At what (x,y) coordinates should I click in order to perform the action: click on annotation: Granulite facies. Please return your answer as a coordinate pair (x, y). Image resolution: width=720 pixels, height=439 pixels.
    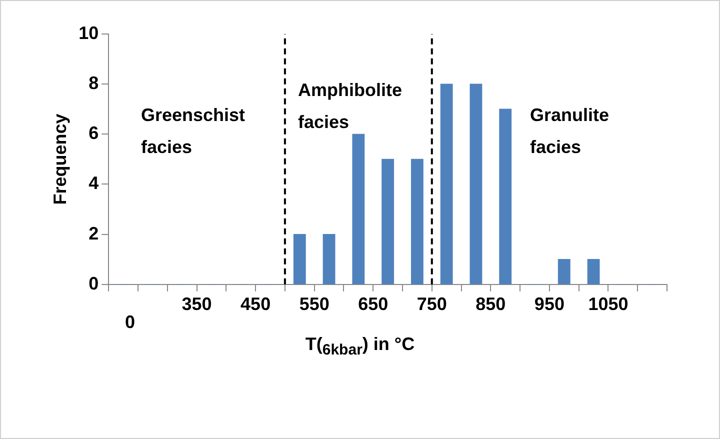
    Looking at the image, I should click on (570, 131).